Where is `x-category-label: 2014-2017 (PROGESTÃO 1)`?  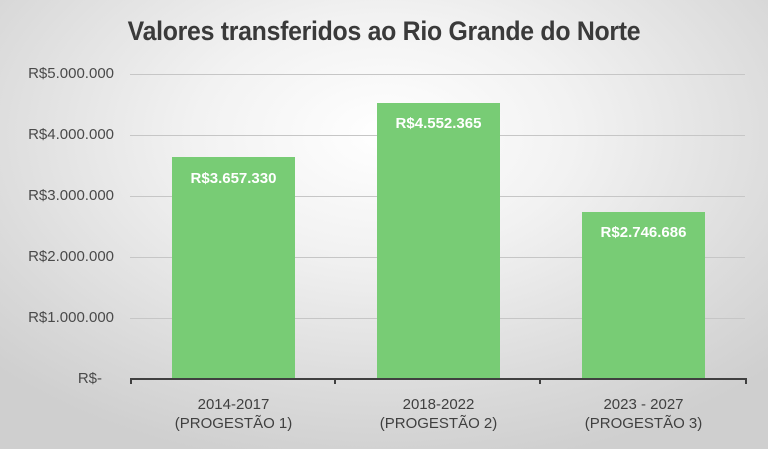 x-category-label: 2014-2017 (PROGESTÃO 1) is located at coordinates (233, 414).